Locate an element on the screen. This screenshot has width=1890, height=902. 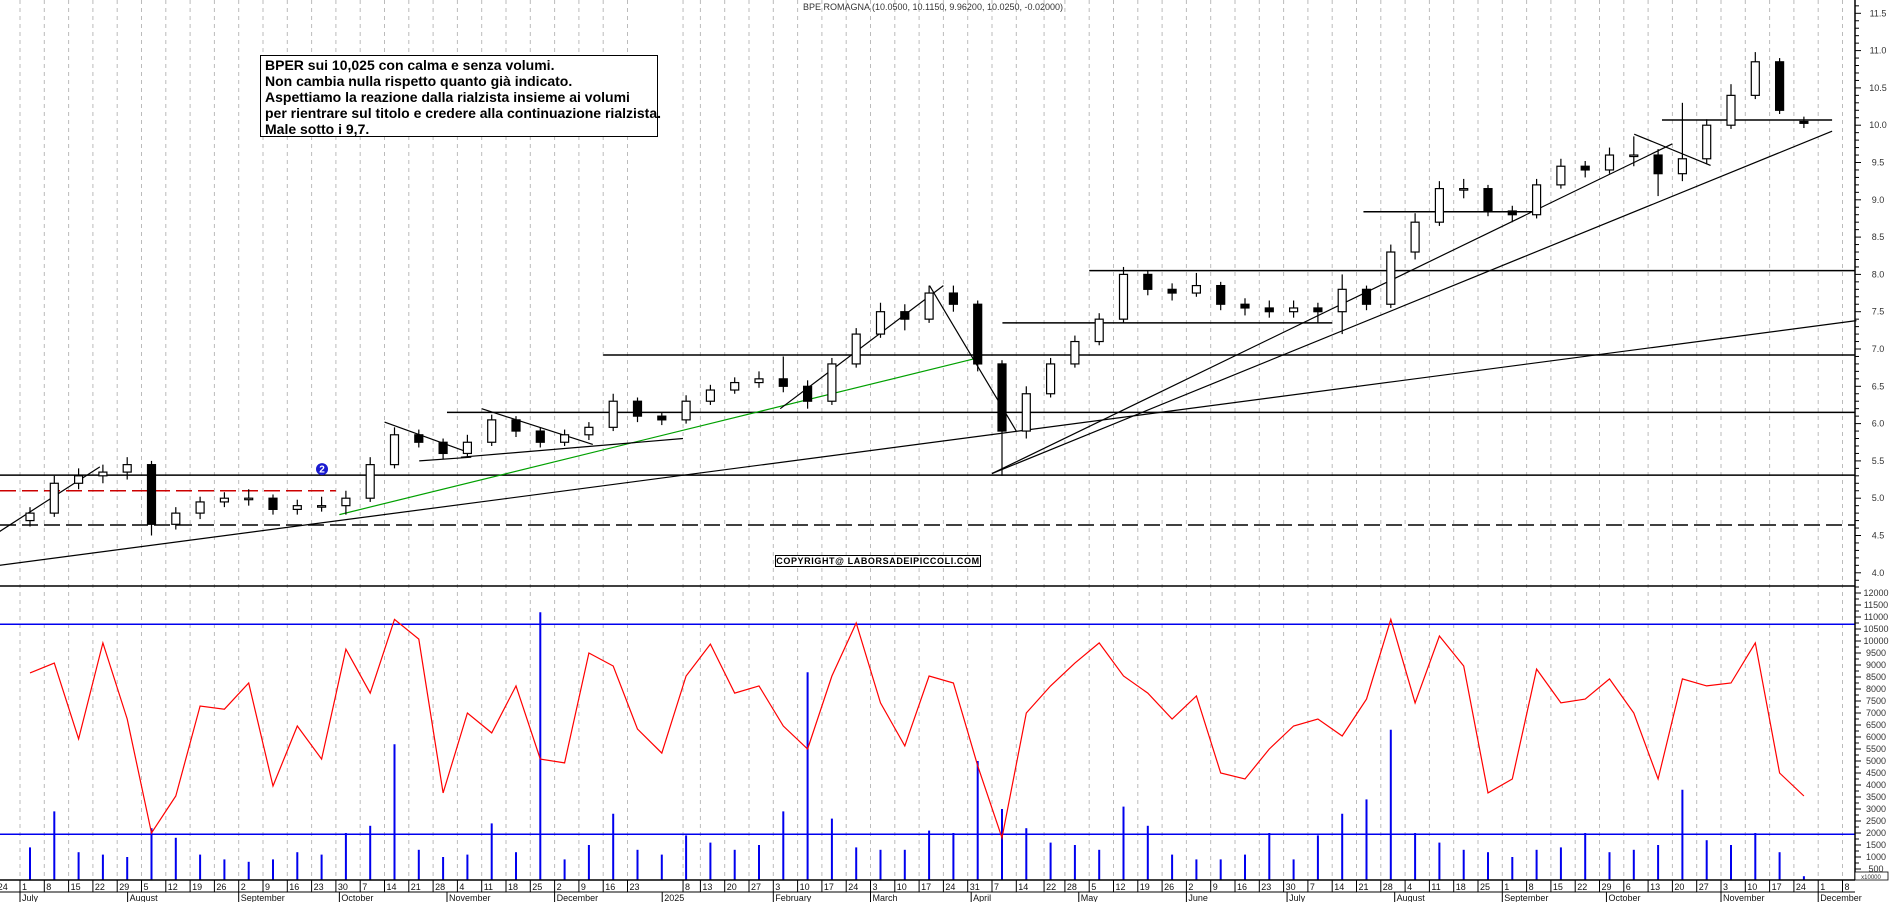
price-tick-label: 9.0 is located at coordinates (1878, 200).